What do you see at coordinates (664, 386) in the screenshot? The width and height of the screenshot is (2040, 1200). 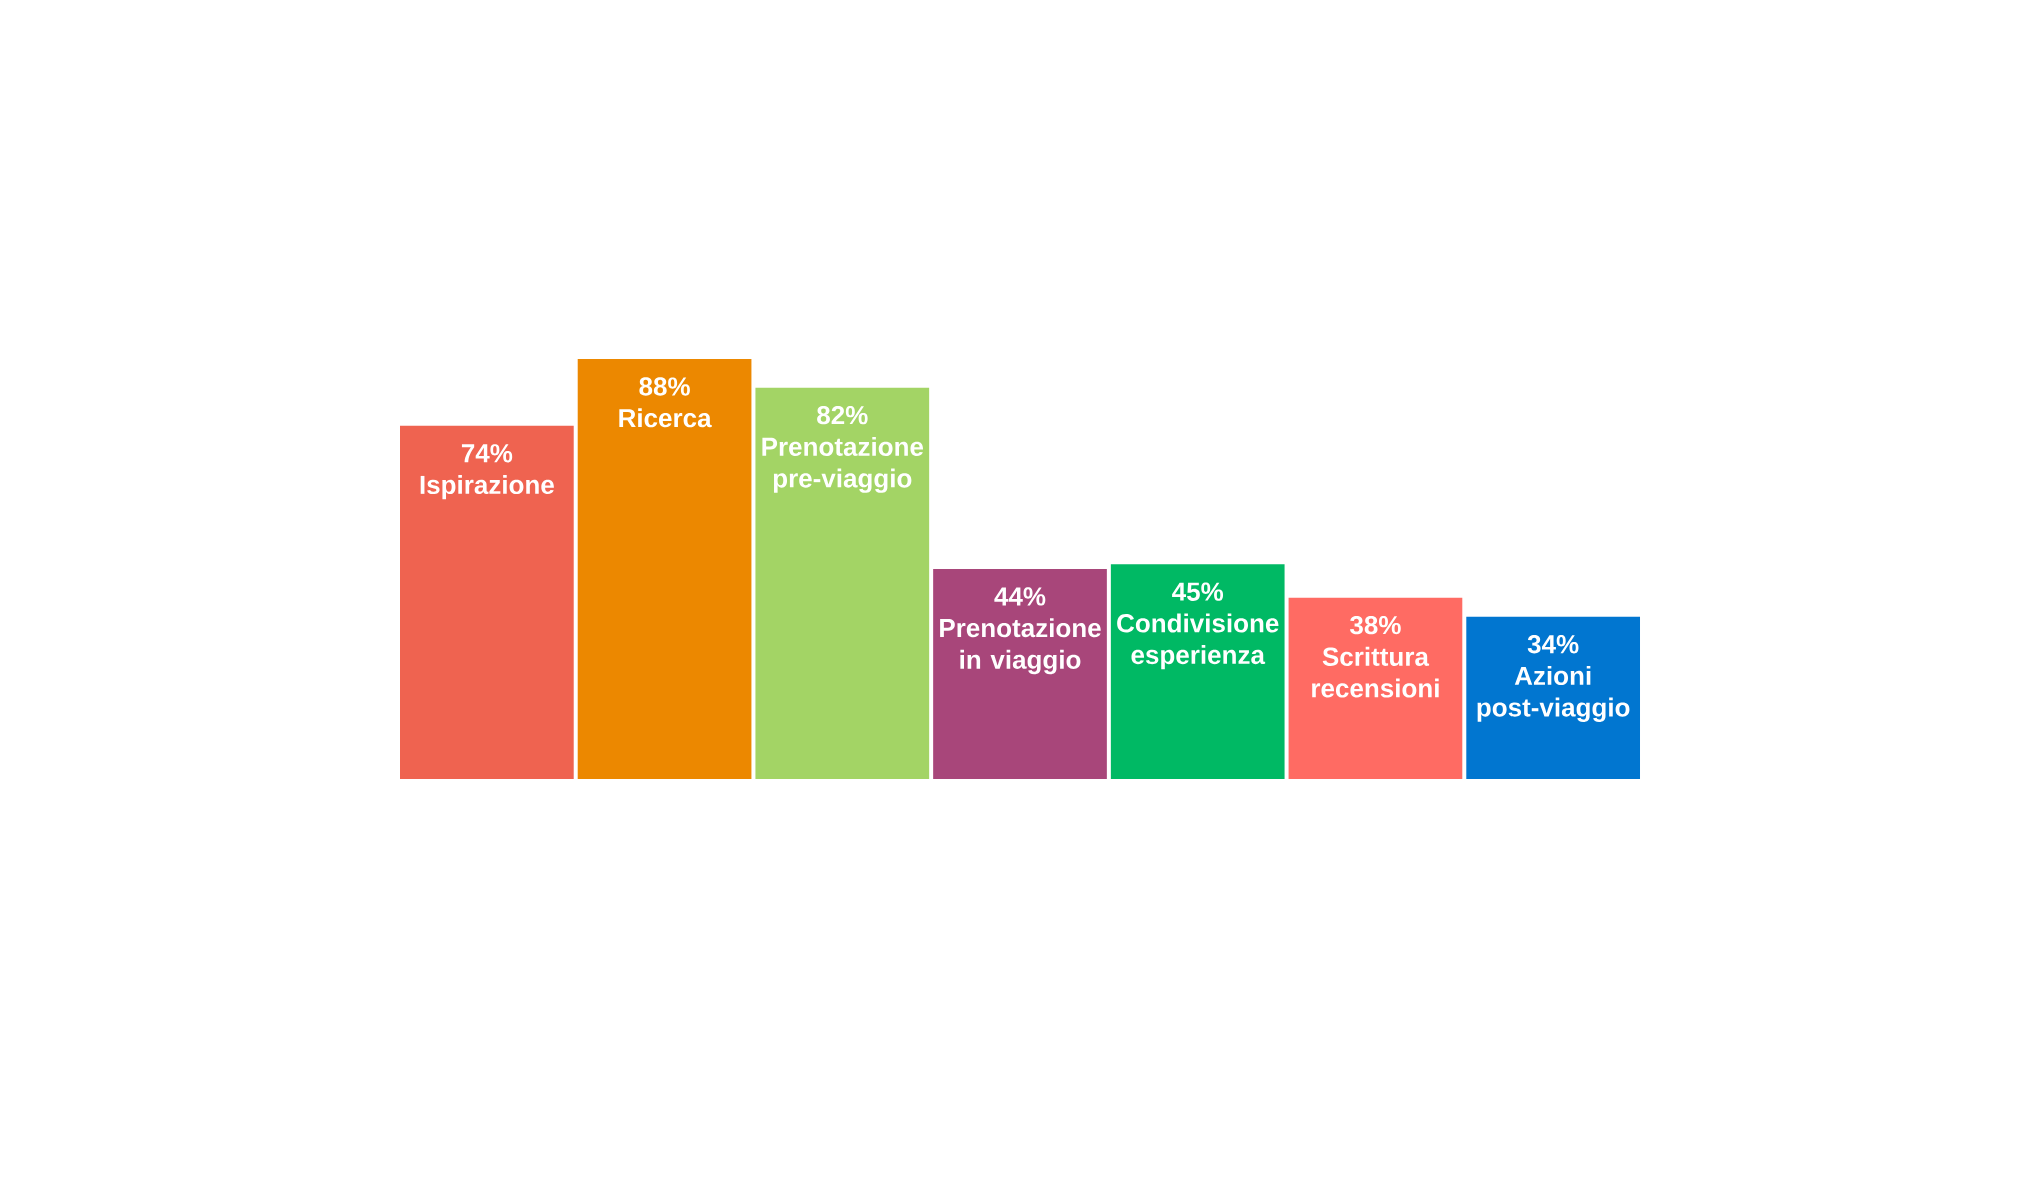 I see `data-label: 88%` at bounding box center [664, 386].